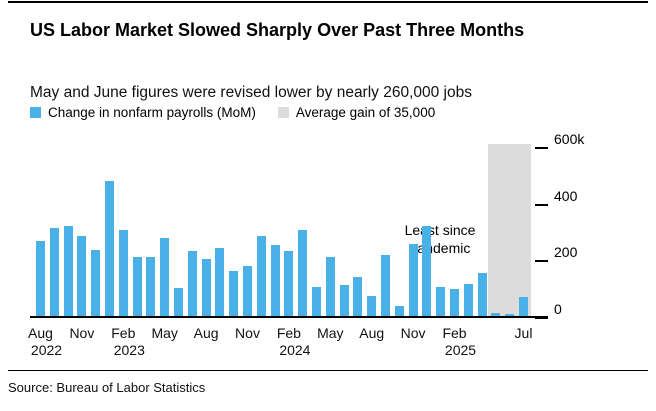 The width and height of the screenshot is (656, 411). Describe the element at coordinates (569, 139) in the screenshot. I see `y-tick-label: 600k` at that location.